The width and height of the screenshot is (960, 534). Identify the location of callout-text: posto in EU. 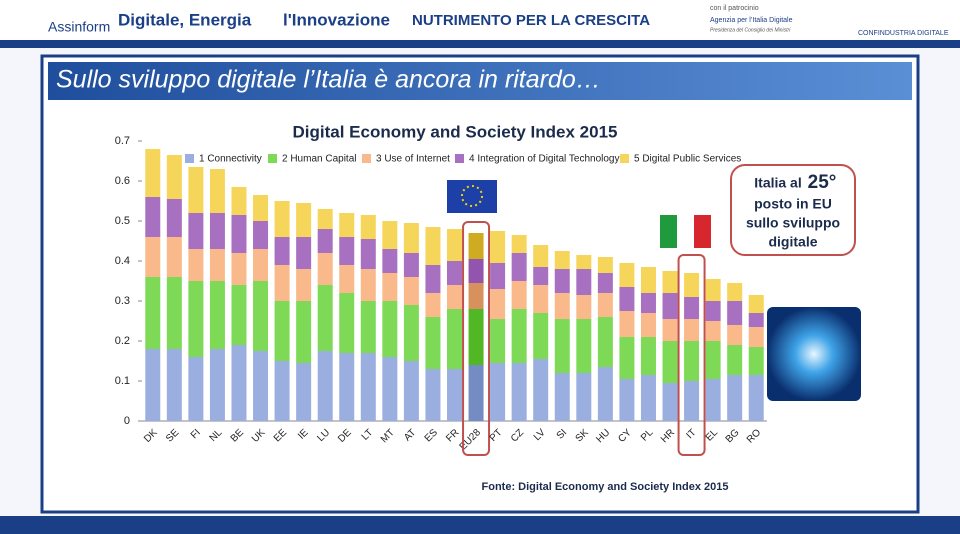
(793, 204).